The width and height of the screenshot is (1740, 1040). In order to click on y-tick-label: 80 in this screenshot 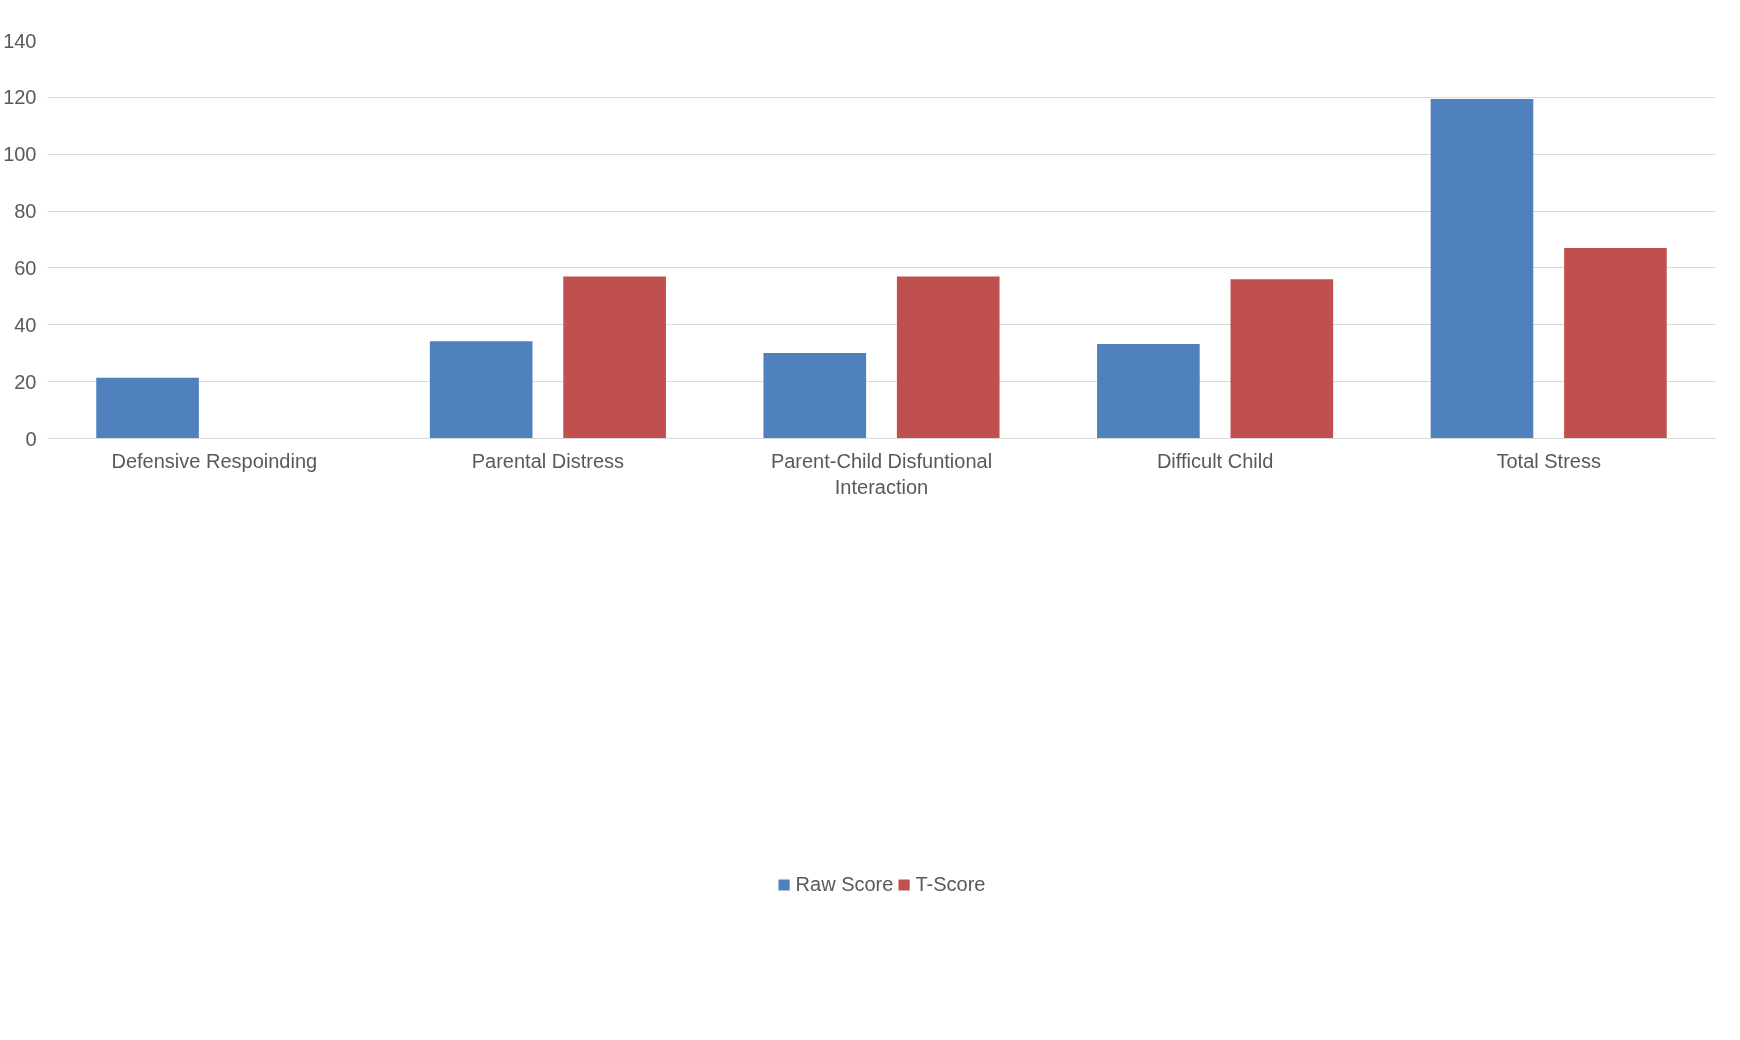, I will do `click(25, 211)`.